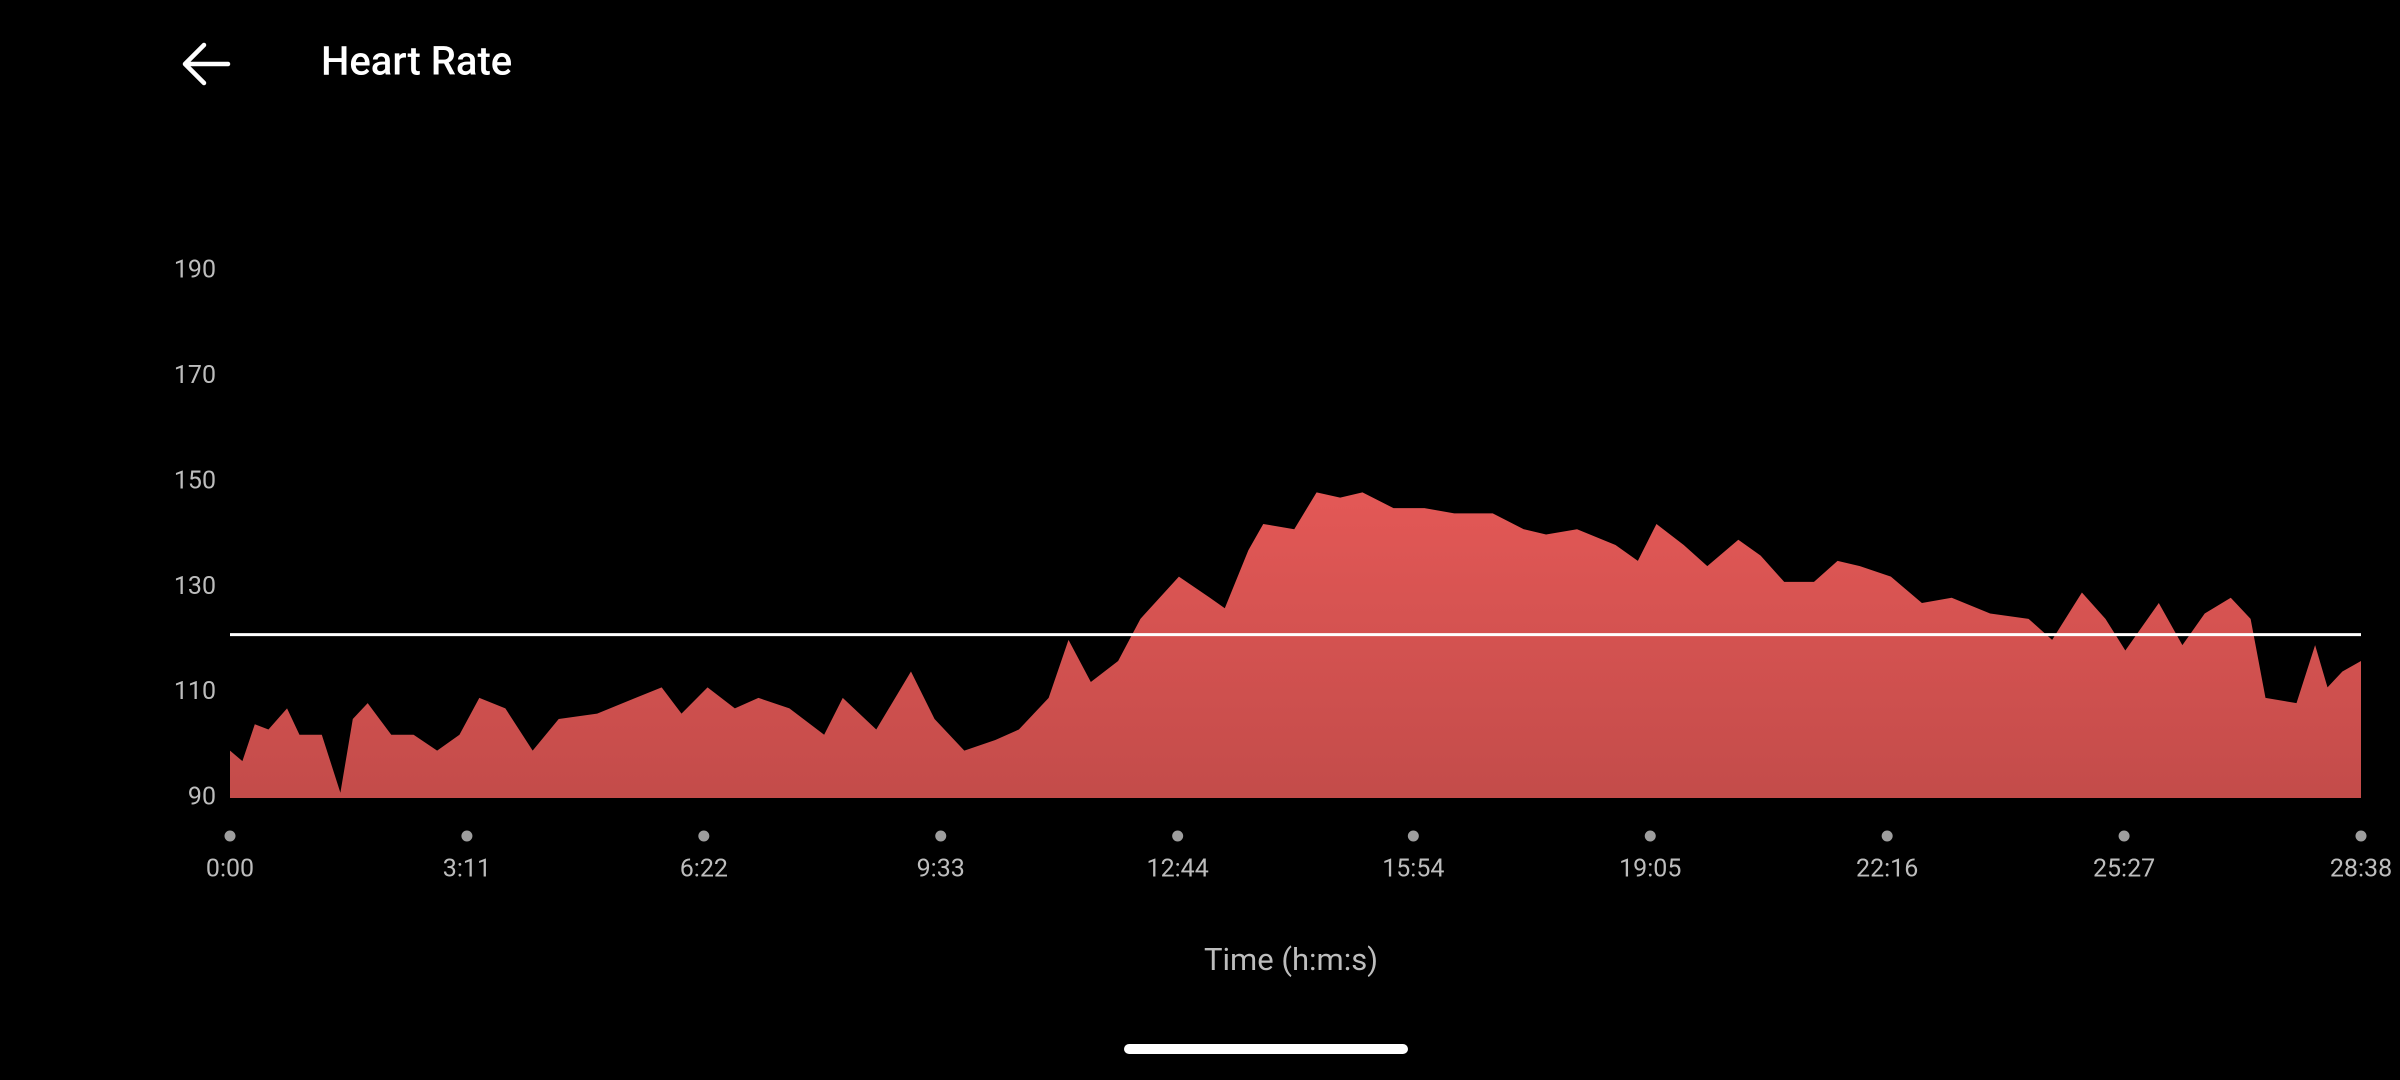 This screenshot has height=1080, width=2400. Describe the element at coordinates (1266, 1049) in the screenshot. I see `home-indicator` at that location.